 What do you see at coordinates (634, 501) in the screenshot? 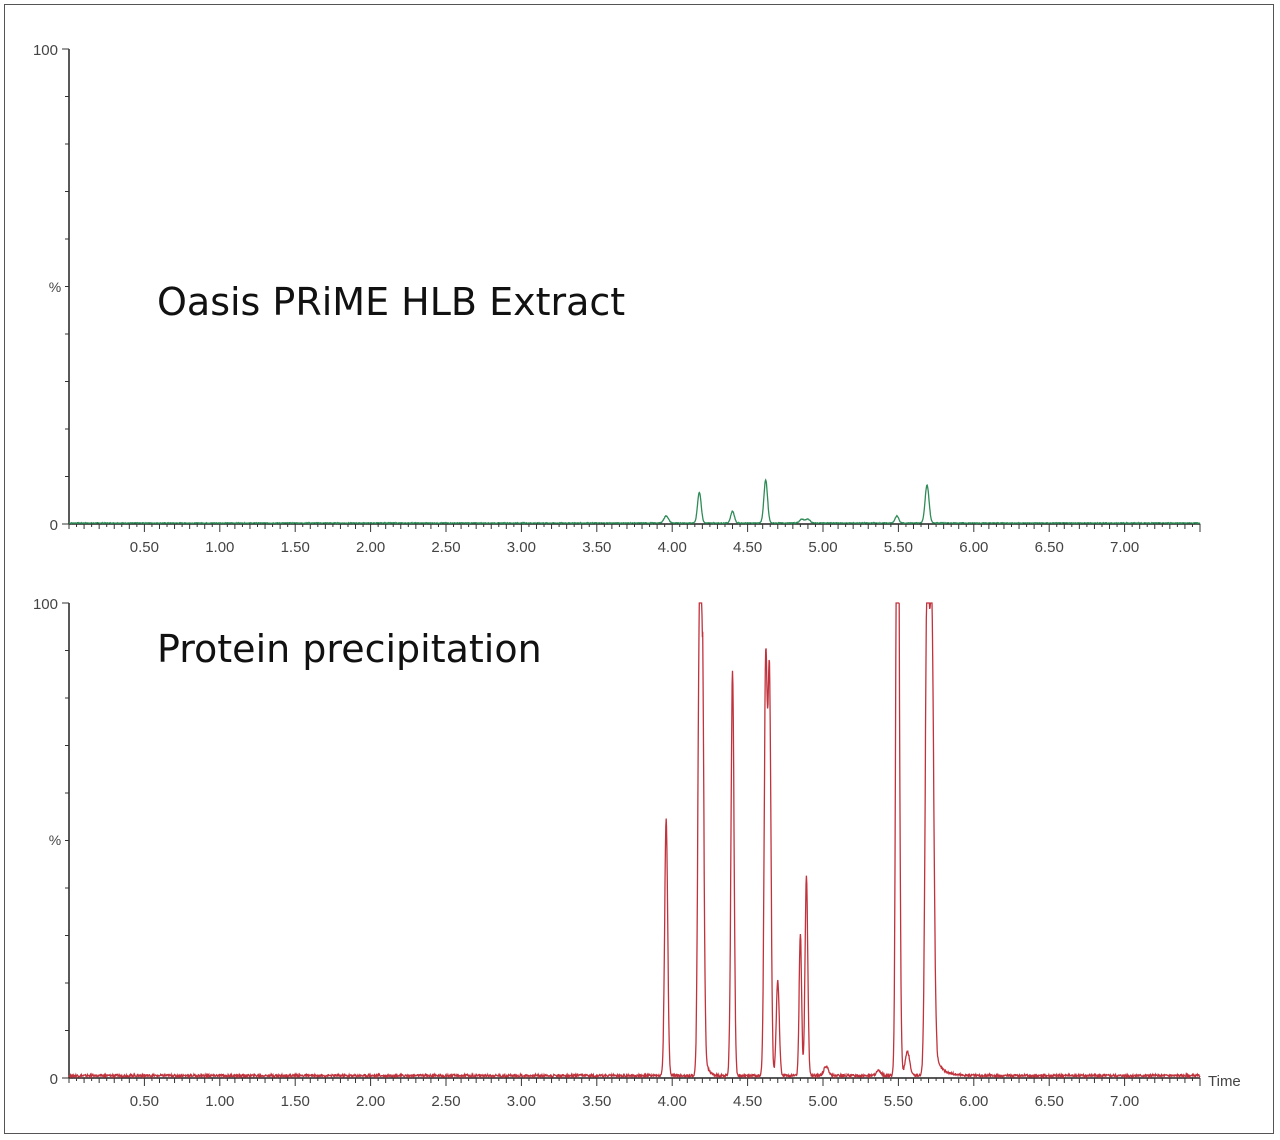
I see `trace-line-oasis` at bounding box center [634, 501].